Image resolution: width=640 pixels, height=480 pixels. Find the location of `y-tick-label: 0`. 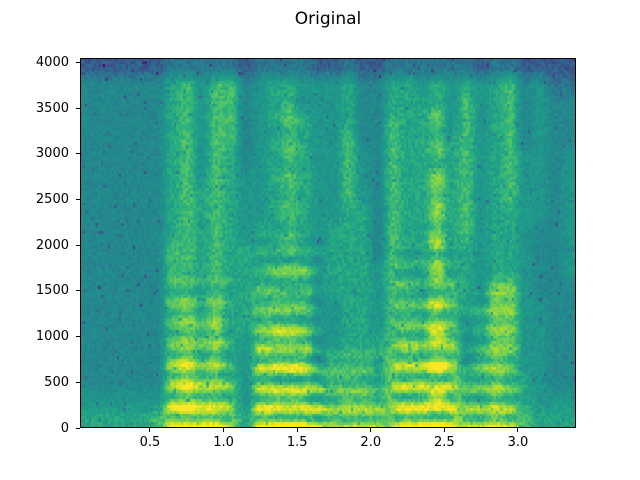

y-tick-label: 0 is located at coordinates (64, 428).